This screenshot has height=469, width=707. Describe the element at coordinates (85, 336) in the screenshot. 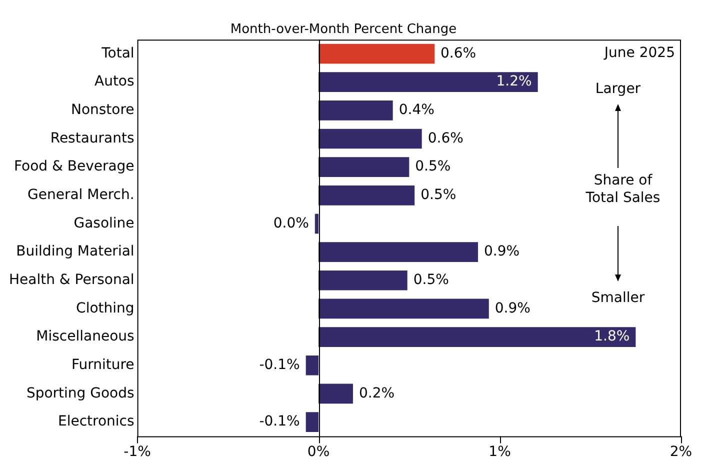

I see `y-tick-label: Miscellaneous` at that location.